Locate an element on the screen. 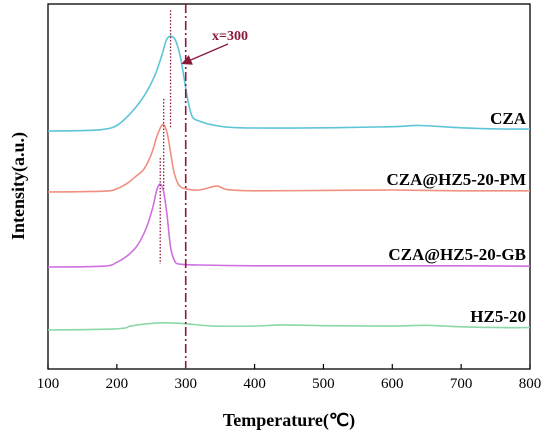 The image size is (550, 442). series-label: CZA@HZ5-20-PM is located at coordinates (456, 179).